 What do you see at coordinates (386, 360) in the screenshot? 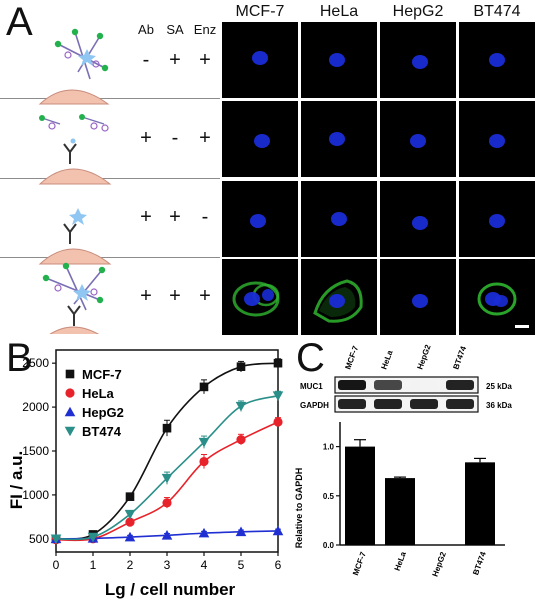
I see `blot-lane-label: HeLa` at bounding box center [386, 360].